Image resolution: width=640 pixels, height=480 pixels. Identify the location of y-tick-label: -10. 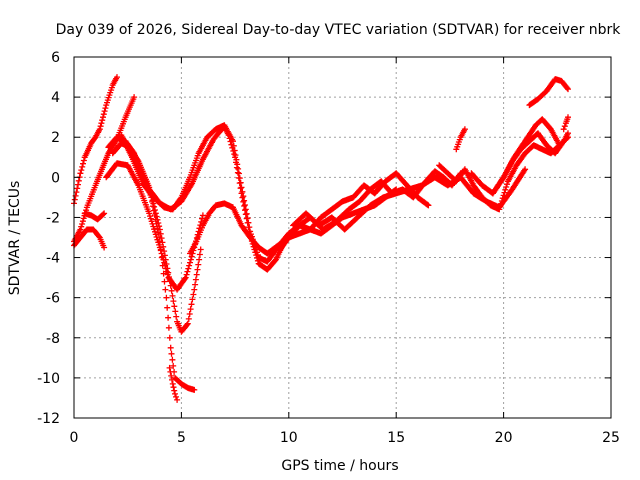
(48, 379).